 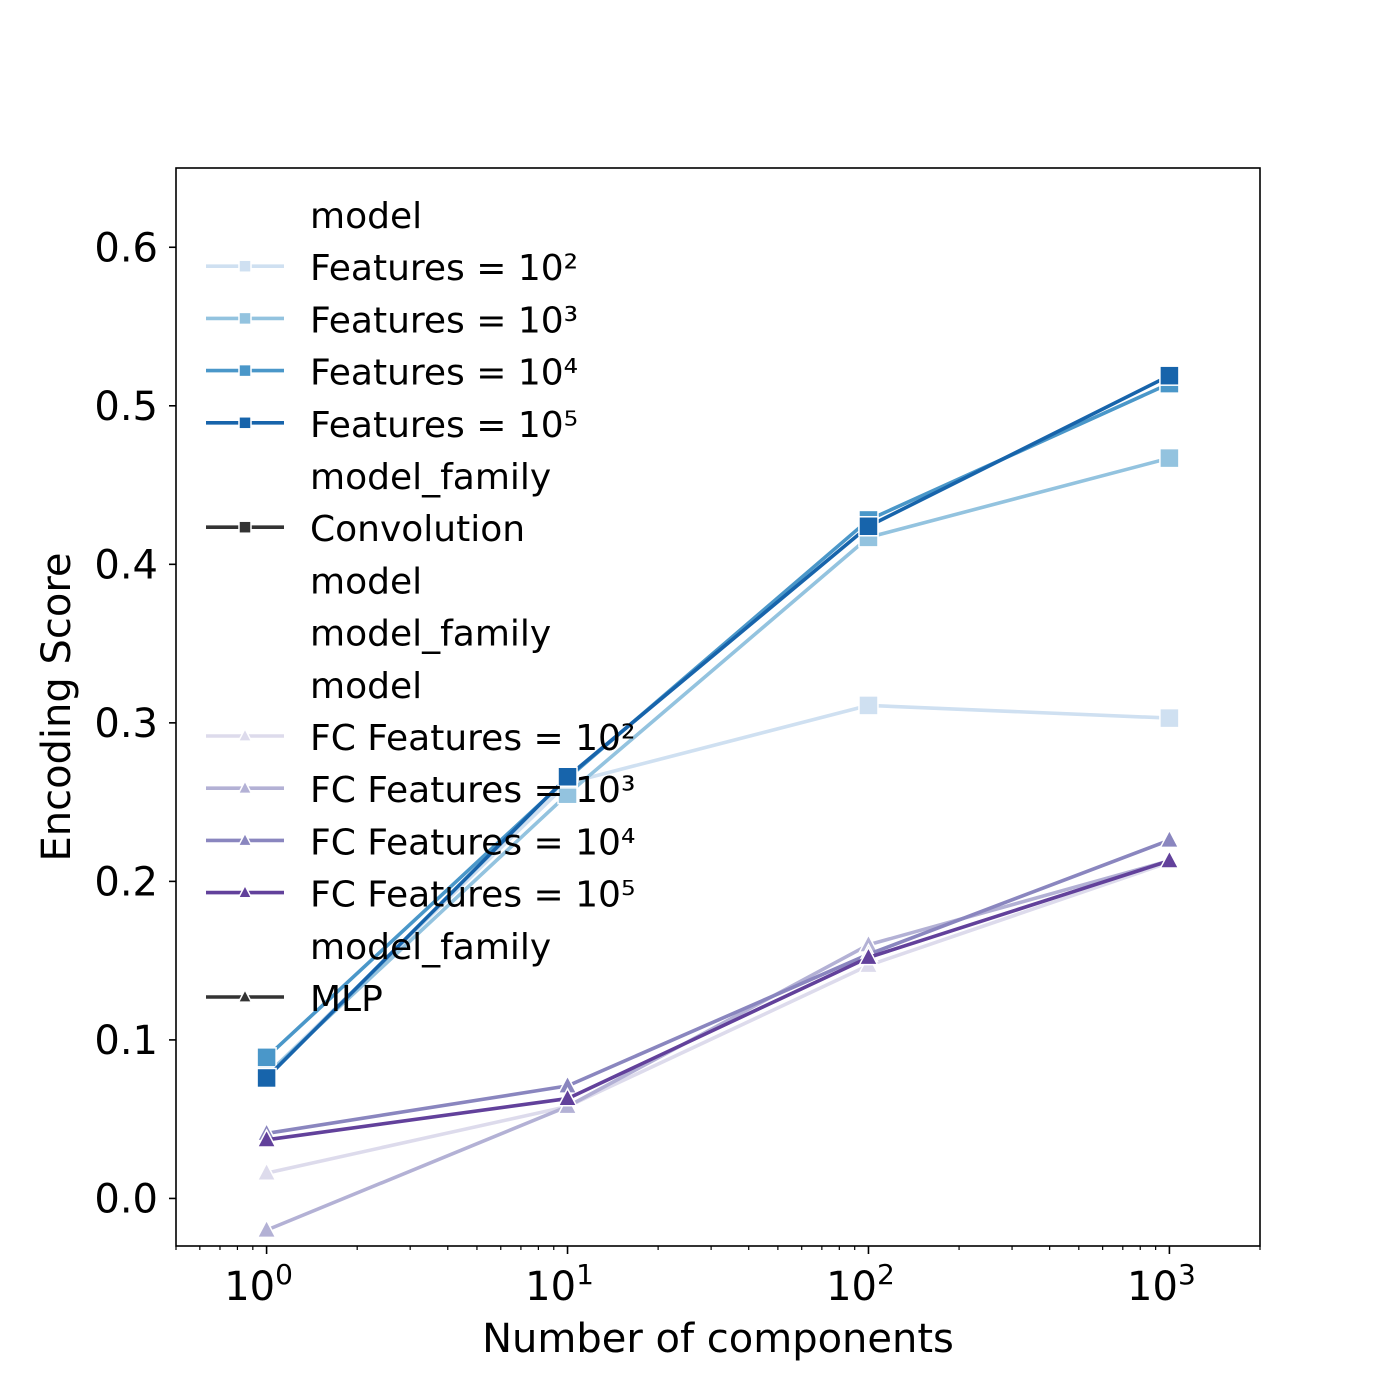 I want to click on x-tick-label: 10⁰, so click(x=258, y=1284).